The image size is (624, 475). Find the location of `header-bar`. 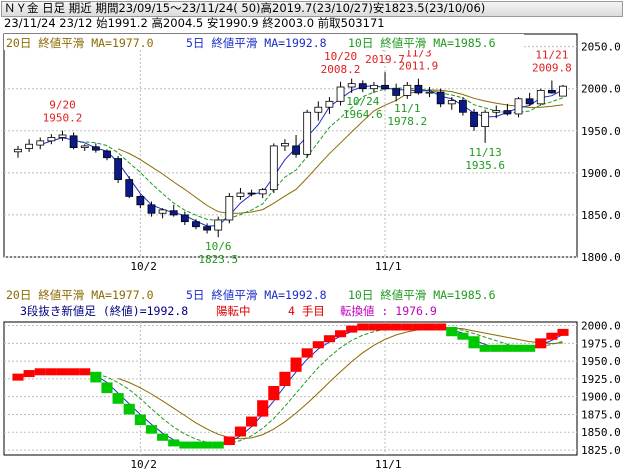

header-bar is located at coordinates (312, 9).